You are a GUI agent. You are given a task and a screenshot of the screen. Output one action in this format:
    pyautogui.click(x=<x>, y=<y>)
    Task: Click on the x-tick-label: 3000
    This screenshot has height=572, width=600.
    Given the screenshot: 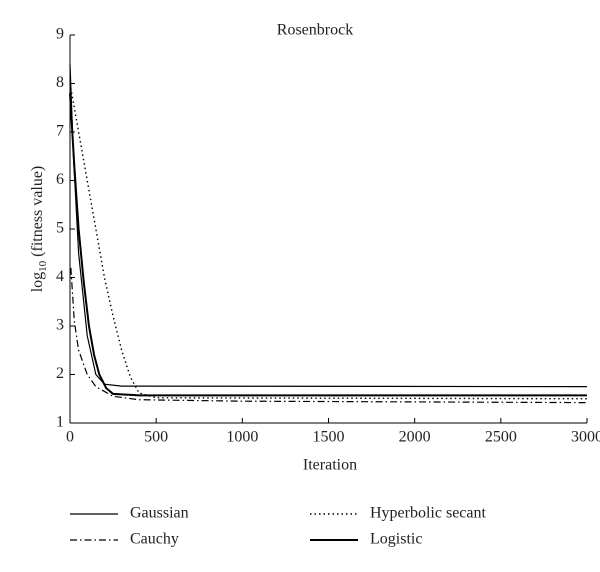 What is the action you would take?
    pyautogui.click(x=585, y=437)
    